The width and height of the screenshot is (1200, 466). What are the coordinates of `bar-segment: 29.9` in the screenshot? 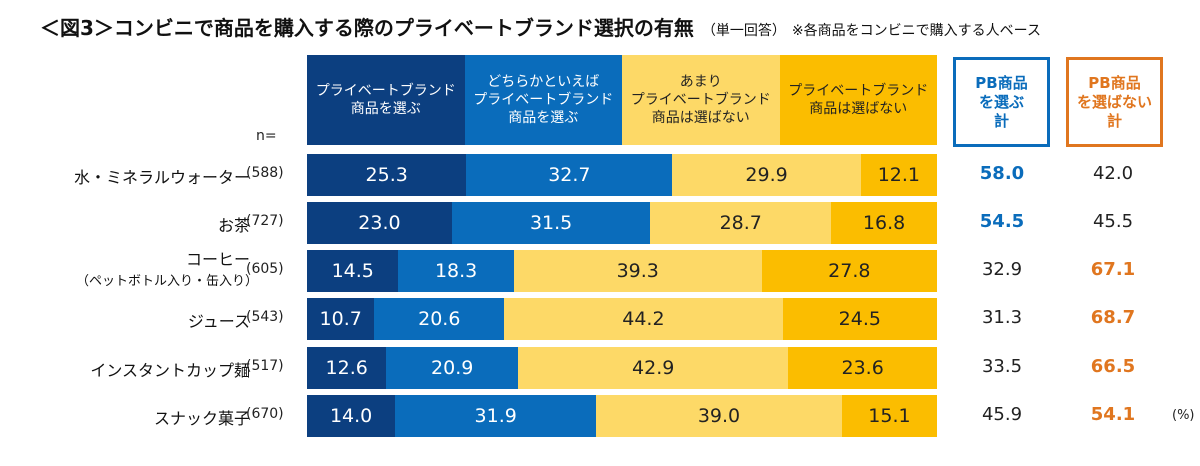 It's located at (766, 175).